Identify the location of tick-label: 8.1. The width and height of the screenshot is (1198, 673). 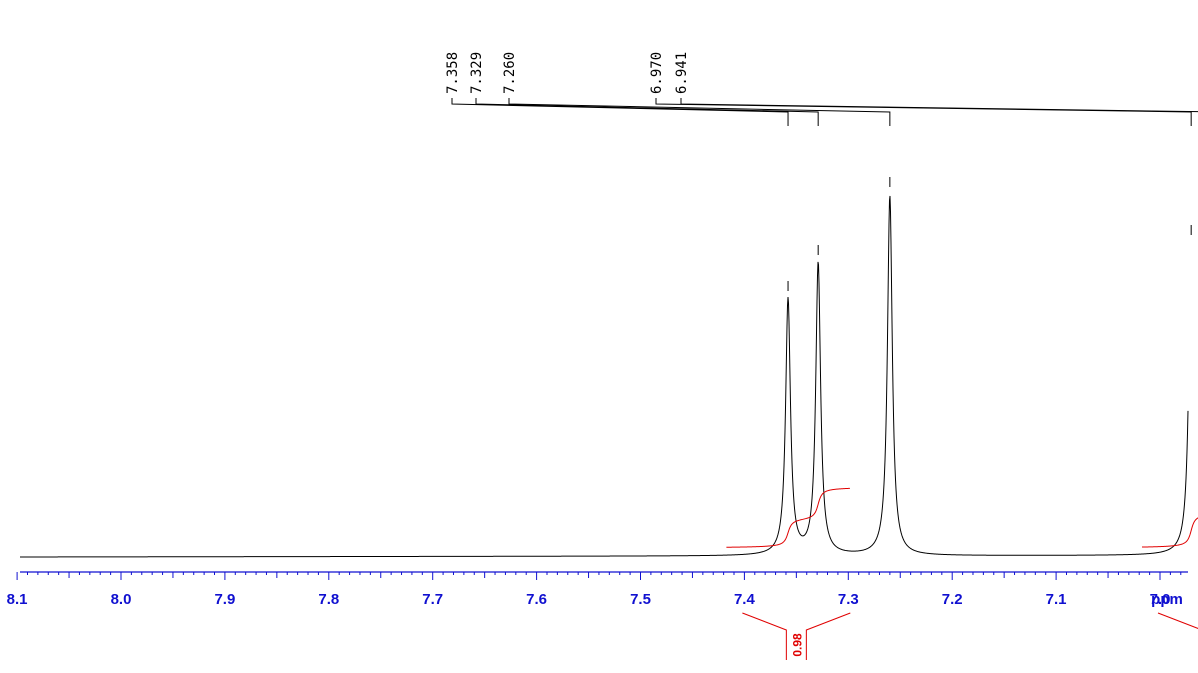
(17, 599).